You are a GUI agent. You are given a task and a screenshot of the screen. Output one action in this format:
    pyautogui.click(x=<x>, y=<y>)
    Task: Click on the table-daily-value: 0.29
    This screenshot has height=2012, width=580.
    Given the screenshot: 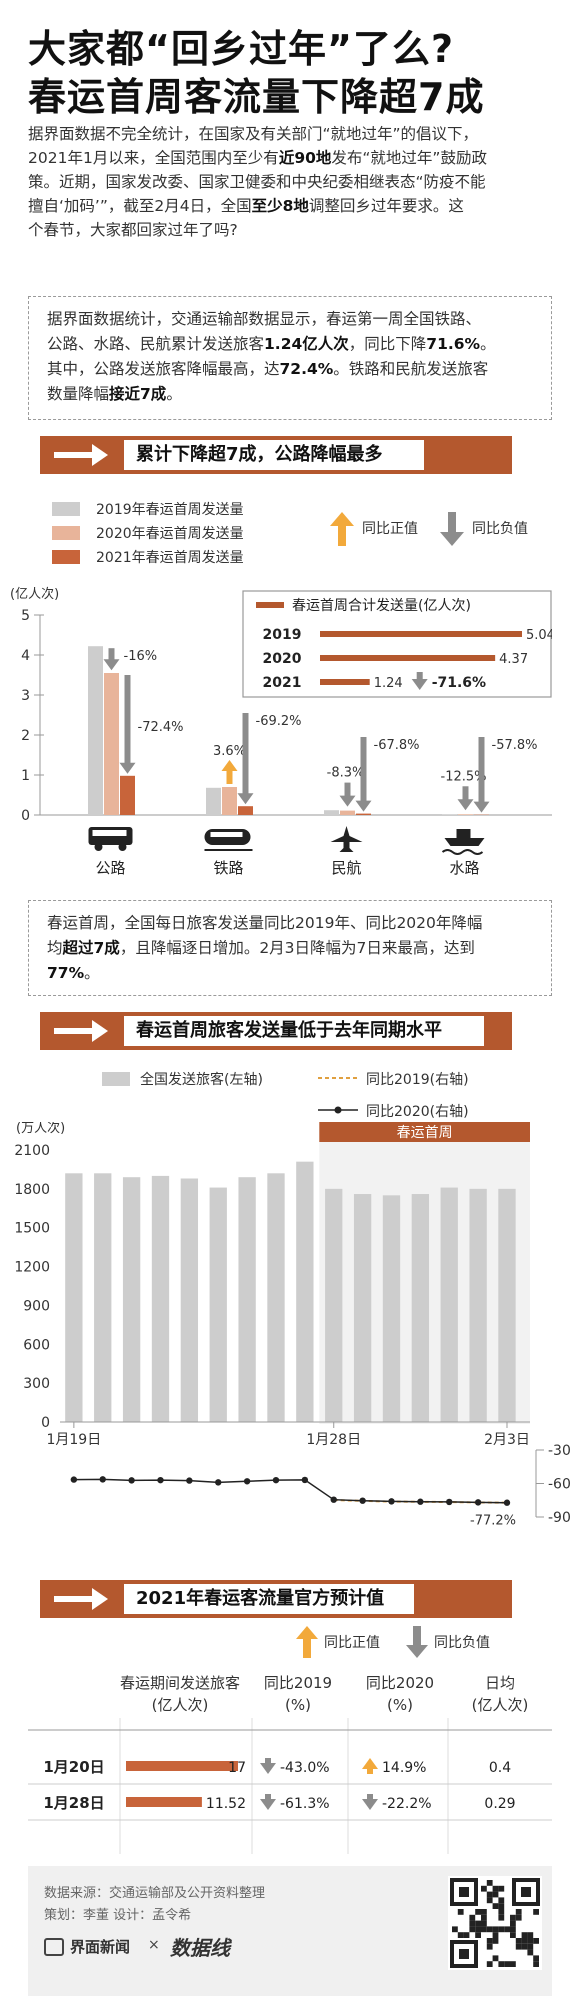 What is the action you would take?
    pyautogui.click(x=499, y=1804)
    